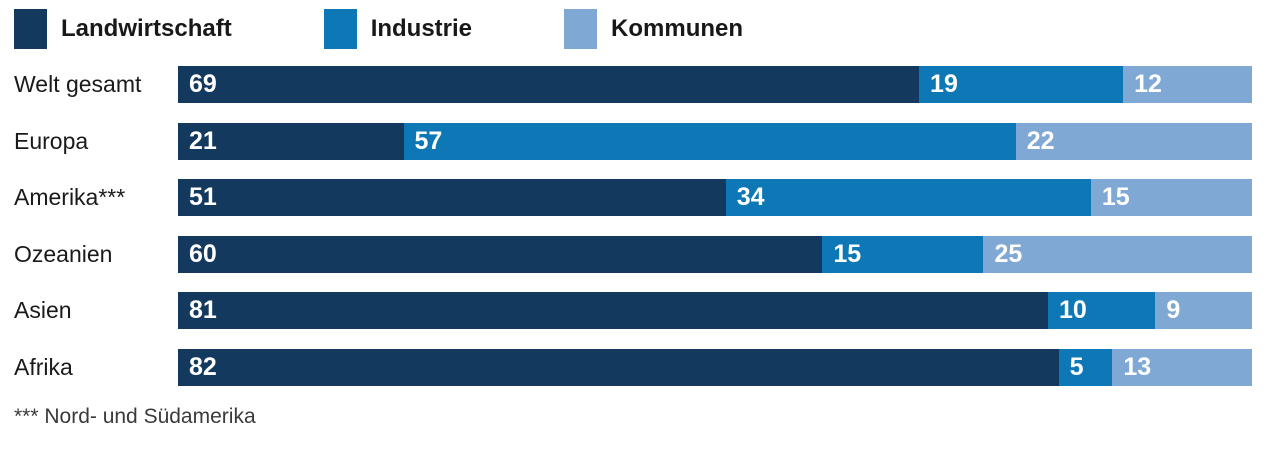 This screenshot has height=453, width=1280. What do you see at coordinates (63, 253) in the screenshot?
I see `category-label: Ozeanien` at bounding box center [63, 253].